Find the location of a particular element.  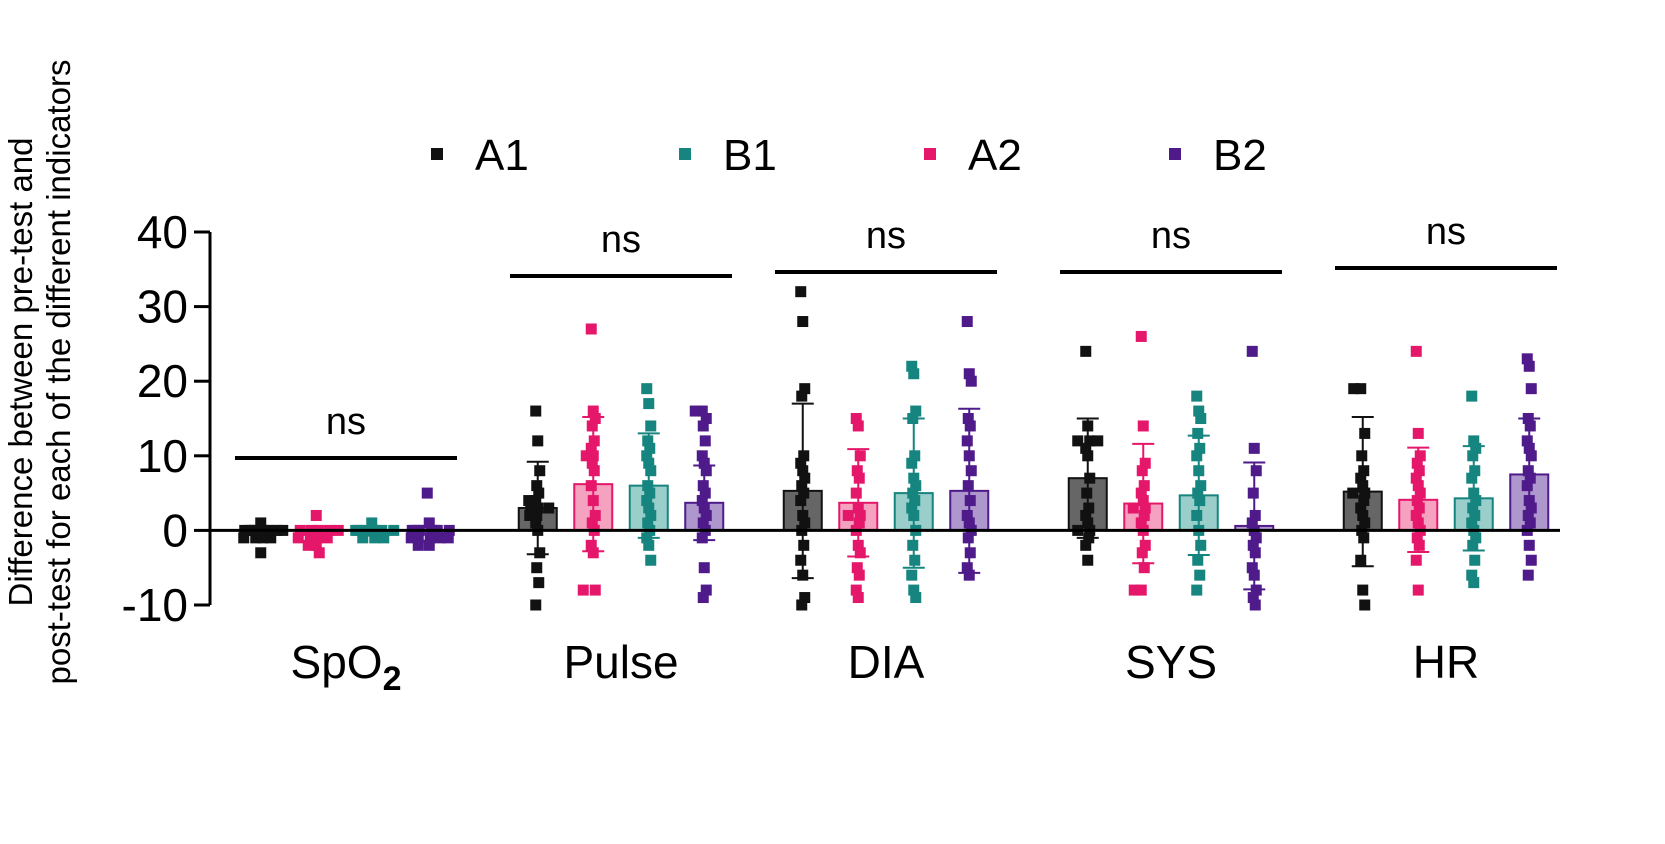

category-label-main: HR is located at coordinates (1446, 662).